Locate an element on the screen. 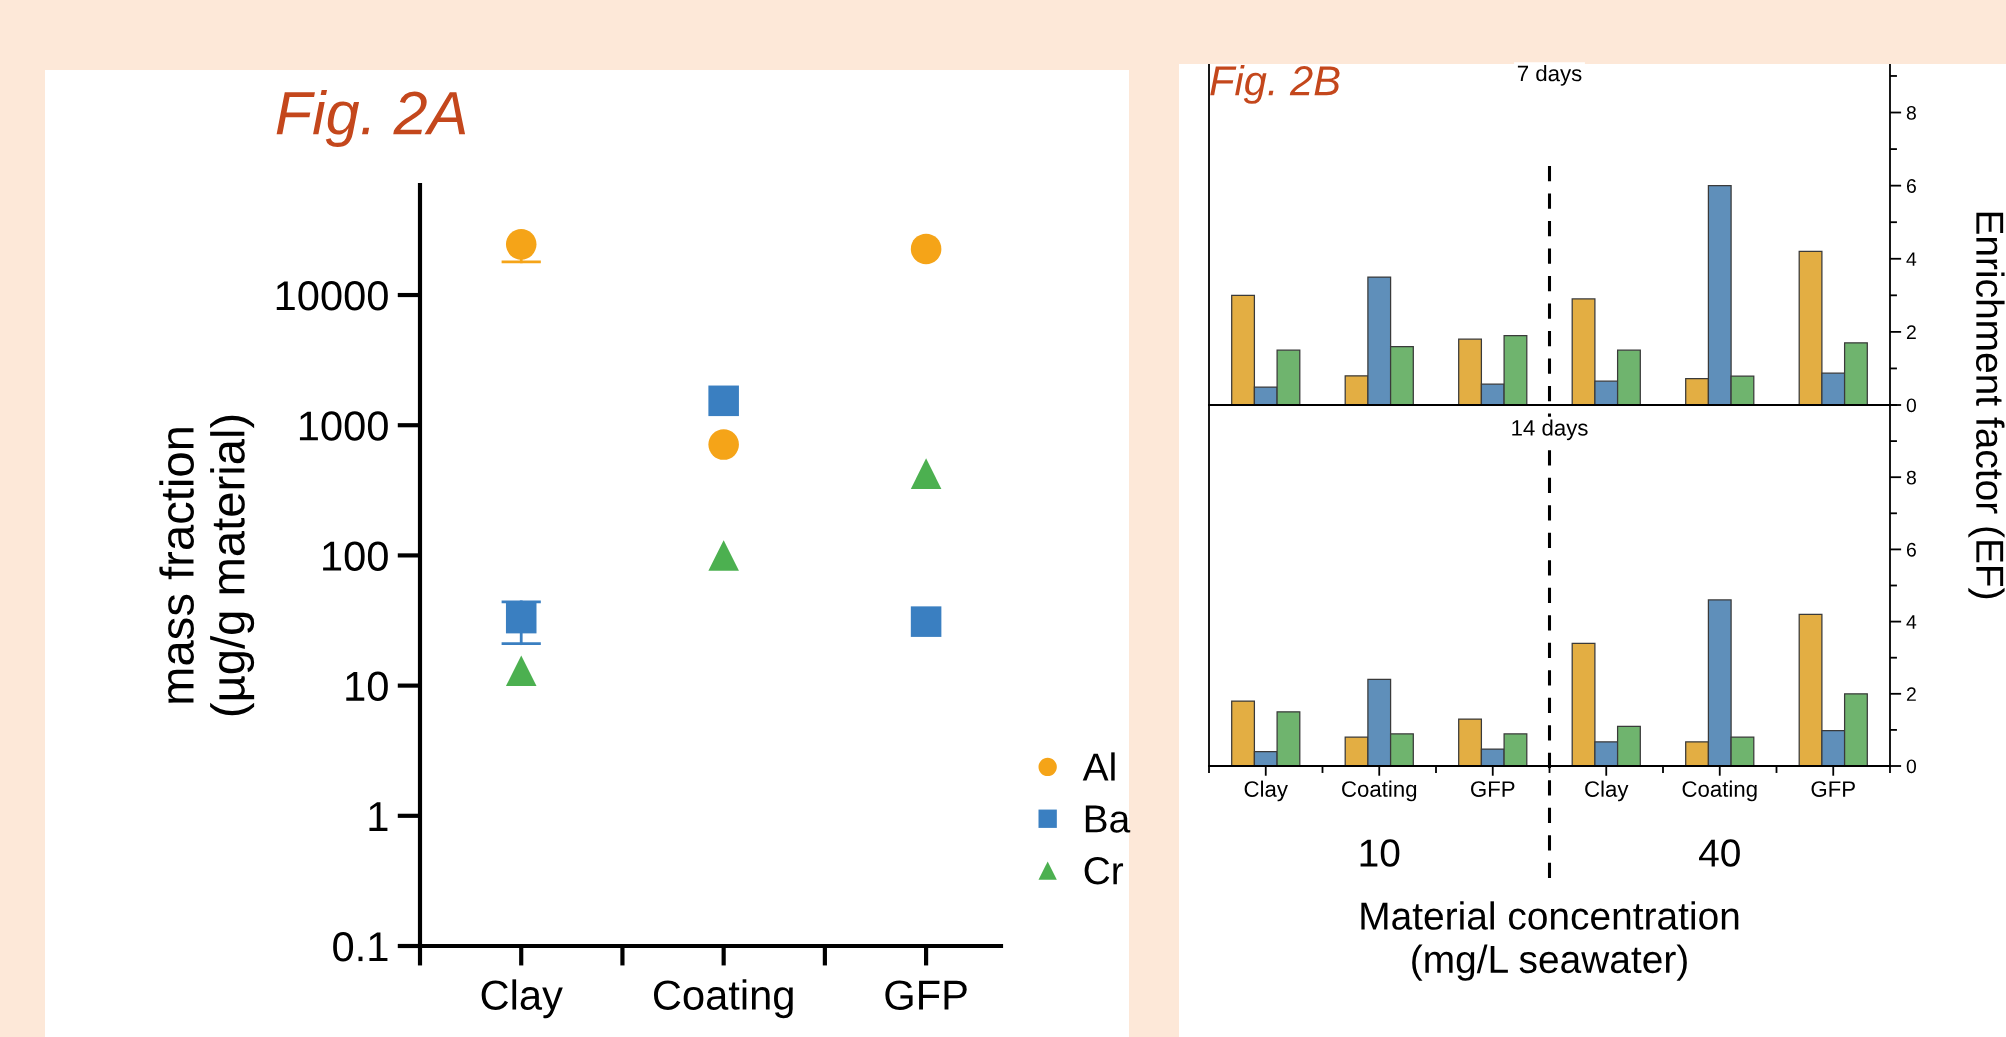 The width and height of the screenshot is (2006, 1037). y-tick-label: 0.1 is located at coordinates (360, 947).